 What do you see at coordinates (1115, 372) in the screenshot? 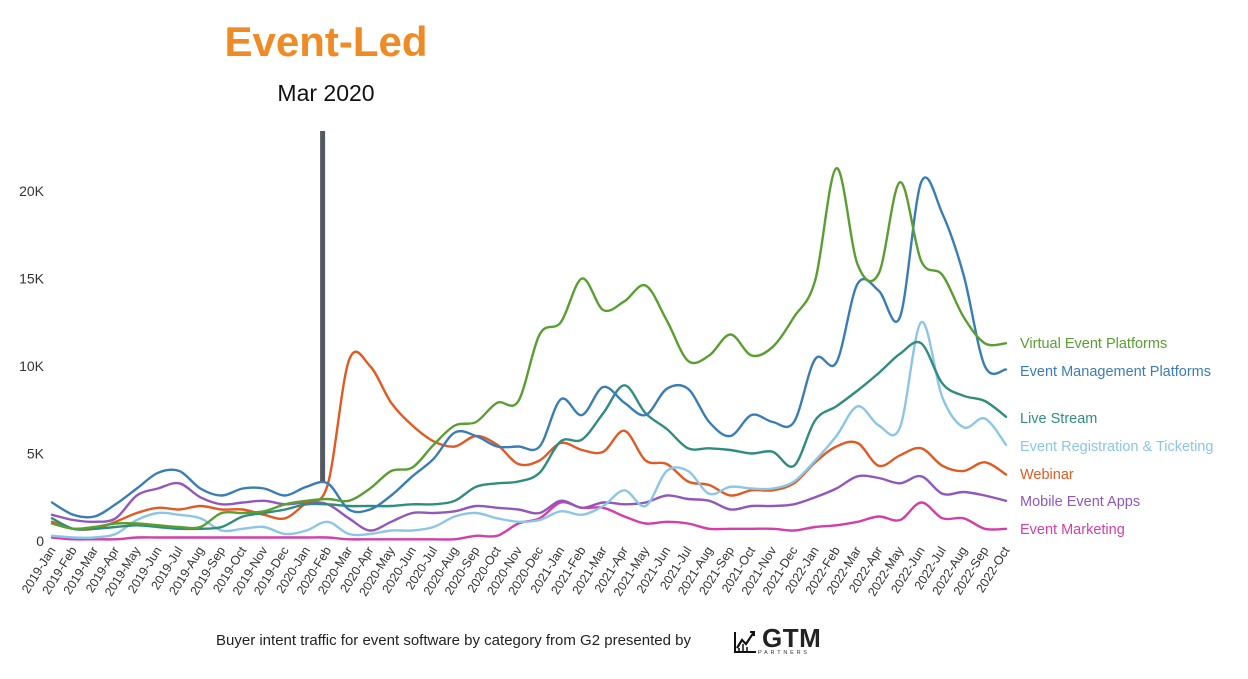
I see `legend-label-event-management-platforms: Event Management Platforms` at bounding box center [1115, 372].